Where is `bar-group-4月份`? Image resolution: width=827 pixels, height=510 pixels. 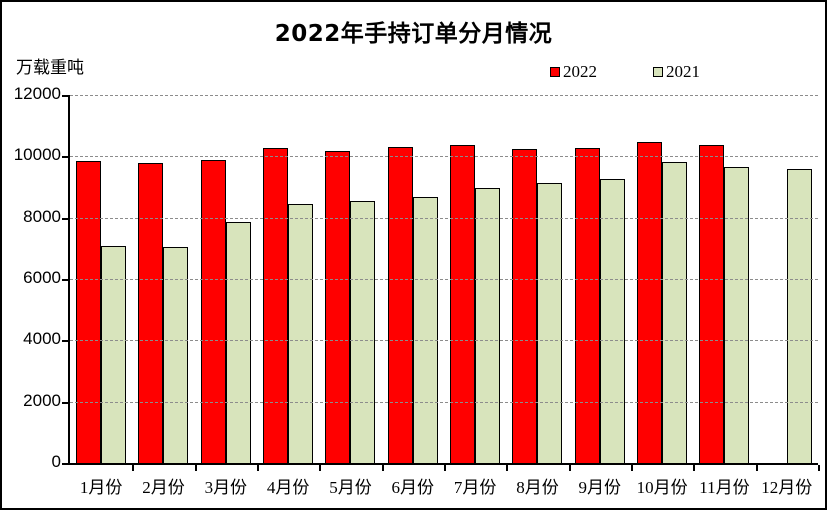 bar-group-4月份 is located at coordinates (288, 279).